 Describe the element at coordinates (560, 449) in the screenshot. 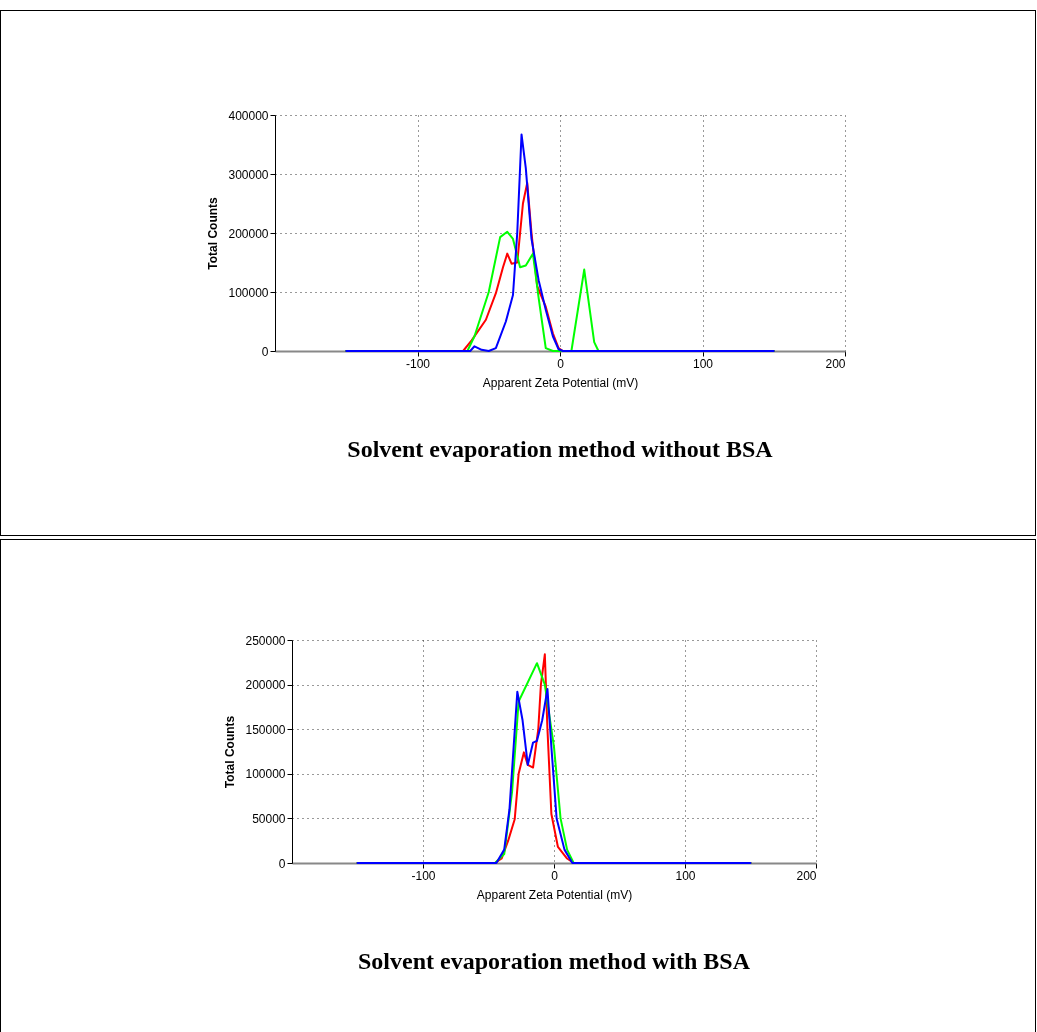

I see `text: Solvent evaporation method without BSA` at that location.